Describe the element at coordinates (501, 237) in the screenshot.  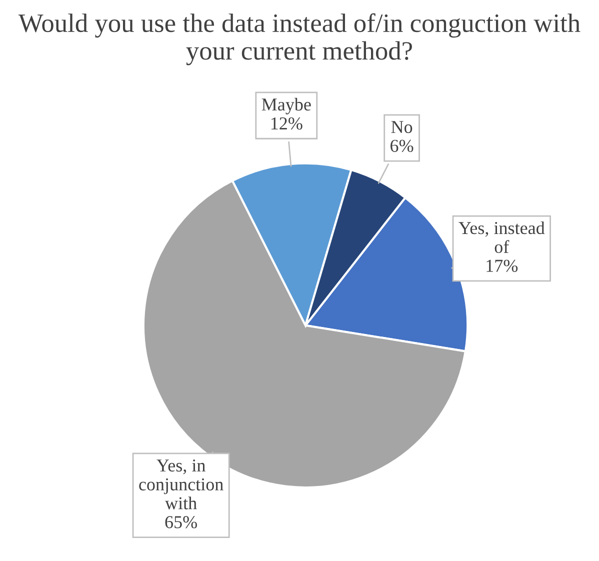
I see `slice-label: Yes, instead of` at that location.